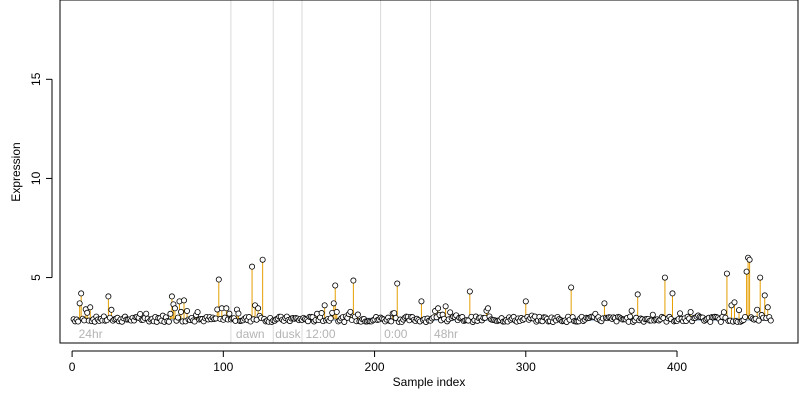  Describe the element at coordinates (36, 277) in the screenshot. I see `y-tick-label: 5` at that location.